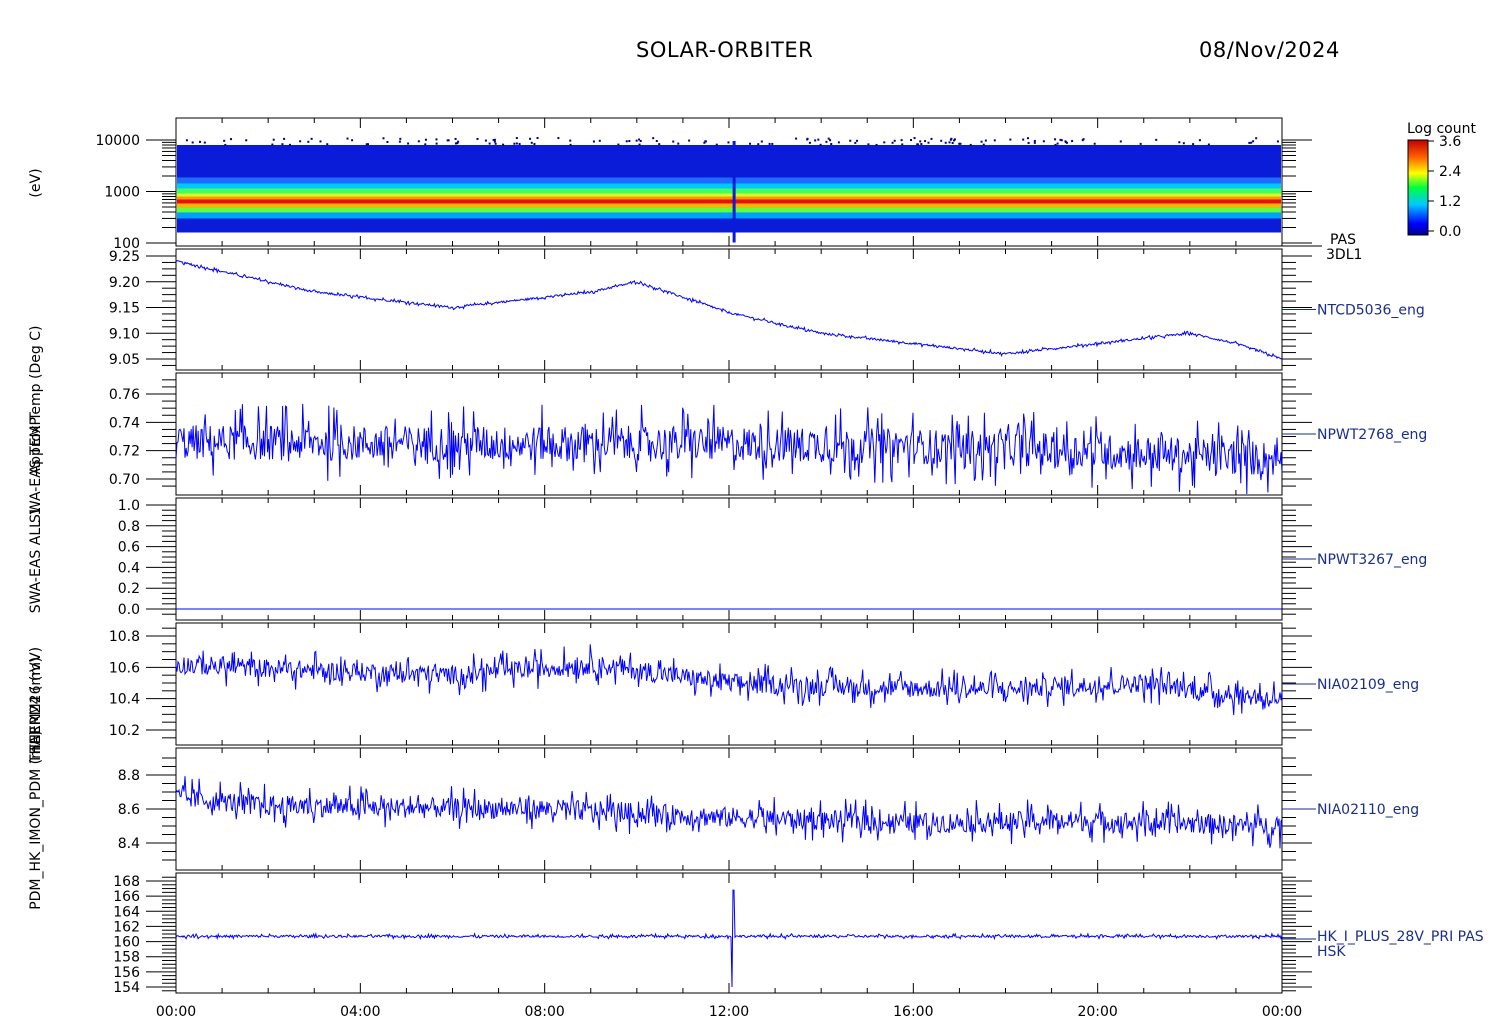 The image size is (1512, 1020). Describe the element at coordinates (124, 423) in the screenshot. I see `y-tick-label: 0.74` at that location.